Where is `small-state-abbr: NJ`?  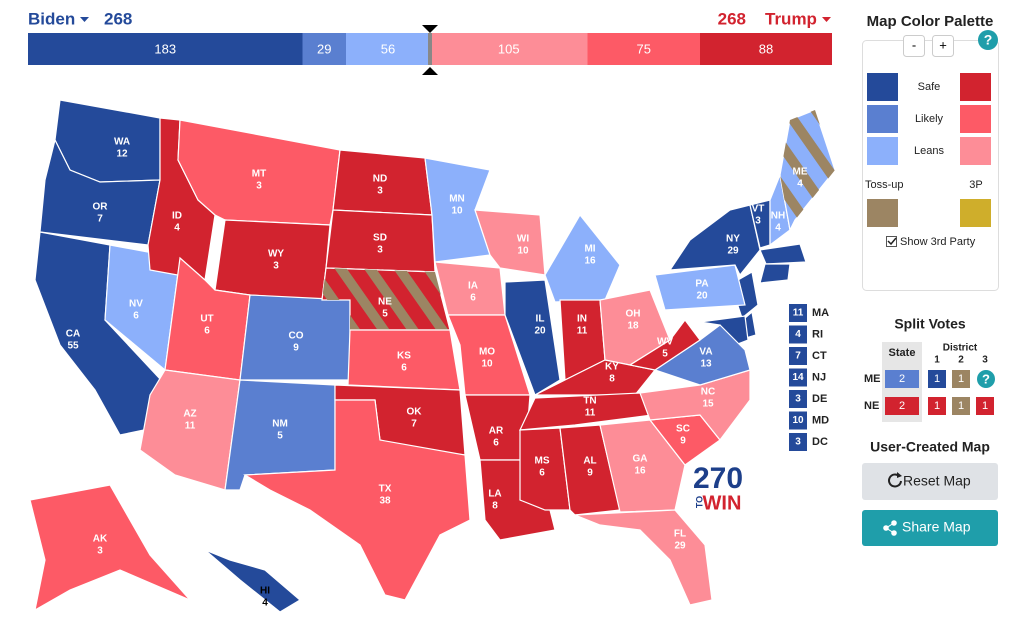 small-state-abbr: NJ is located at coordinates (819, 377).